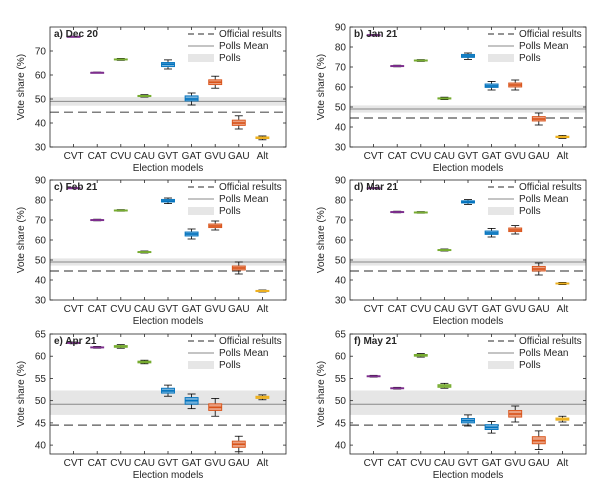  I want to click on box-CAT, so click(97, 220).